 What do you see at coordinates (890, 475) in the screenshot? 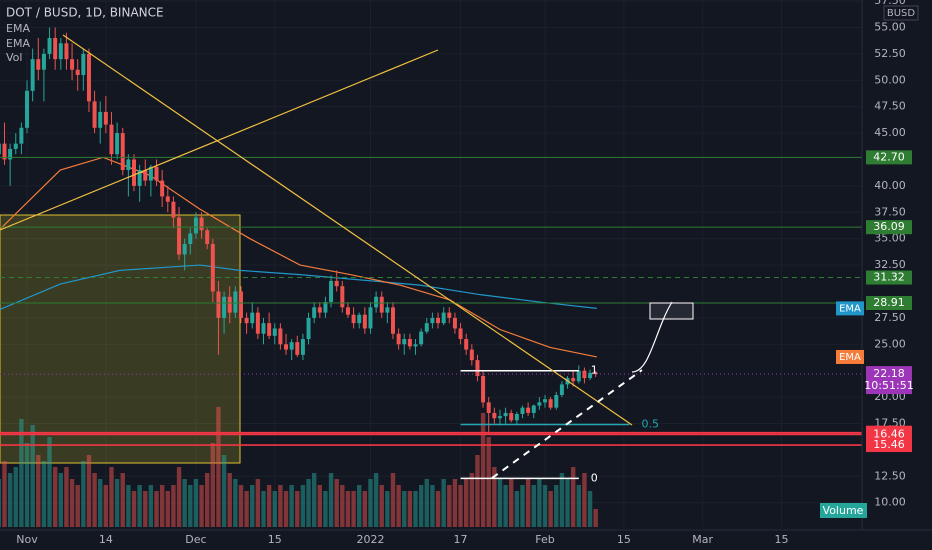
I see `y-tick-label: 12.50` at bounding box center [890, 475].